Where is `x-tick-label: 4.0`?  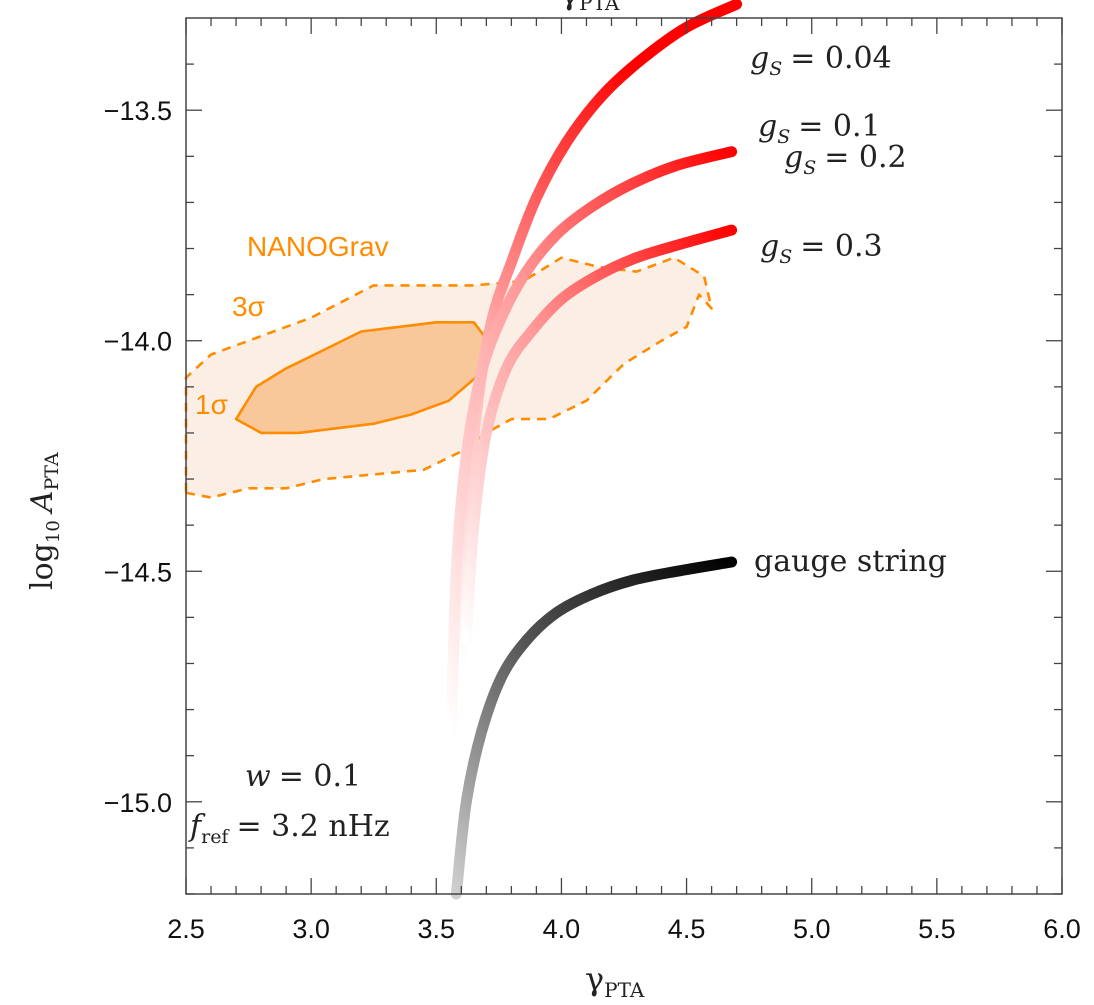
x-tick-label: 4.0 is located at coordinates (562, 929).